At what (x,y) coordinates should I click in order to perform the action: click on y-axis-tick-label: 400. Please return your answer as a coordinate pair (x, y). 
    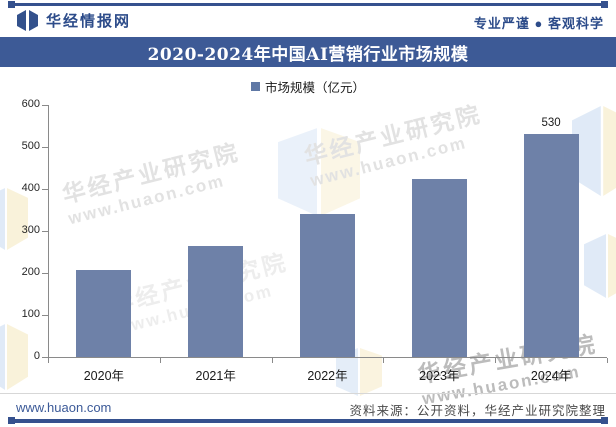
    Looking at the image, I should click on (30, 188).